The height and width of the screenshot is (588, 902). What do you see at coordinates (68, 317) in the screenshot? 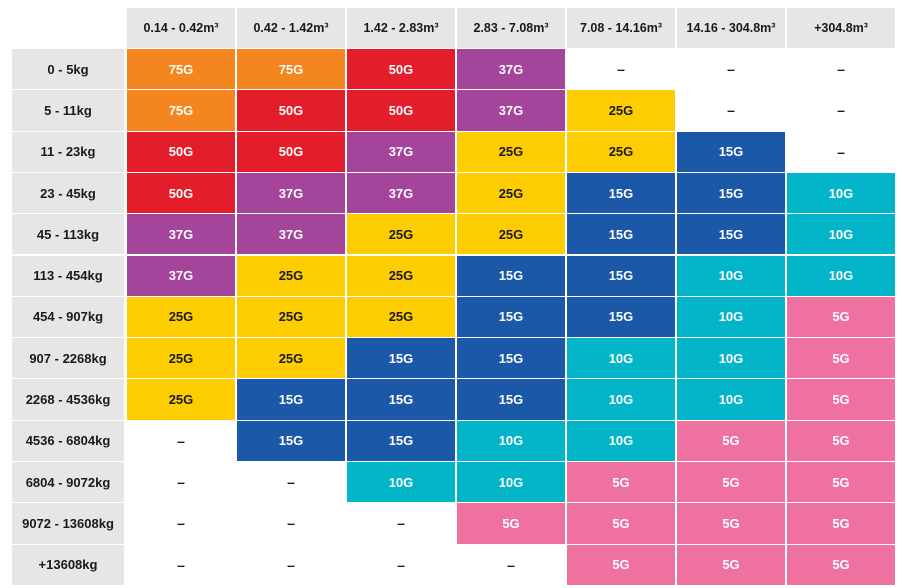
I see `row-header: 454 - 907kg` at bounding box center [68, 317].